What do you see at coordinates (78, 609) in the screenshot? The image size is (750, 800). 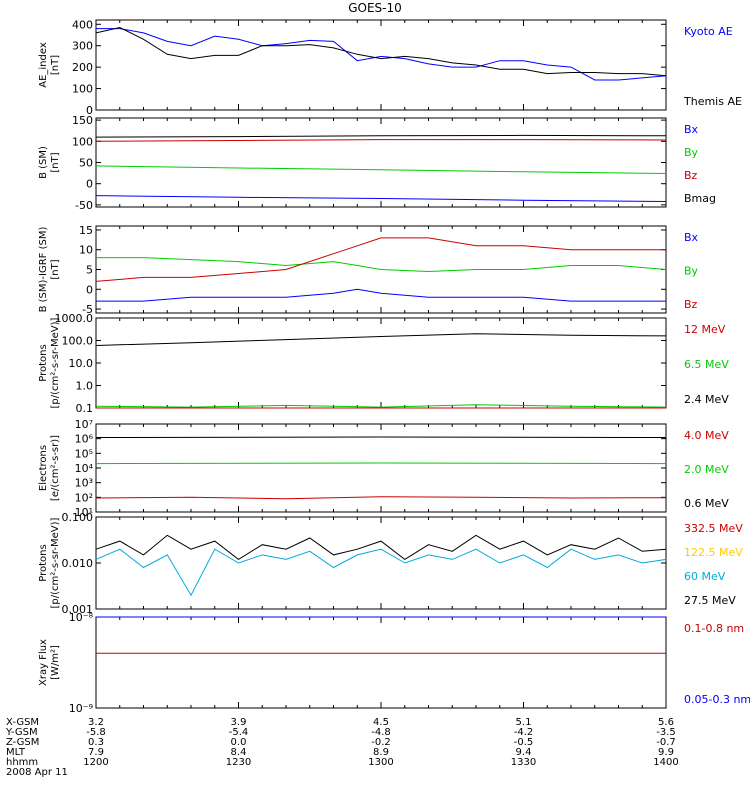 I see `y-tick-label: 0.001` at bounding box center [78, 609].